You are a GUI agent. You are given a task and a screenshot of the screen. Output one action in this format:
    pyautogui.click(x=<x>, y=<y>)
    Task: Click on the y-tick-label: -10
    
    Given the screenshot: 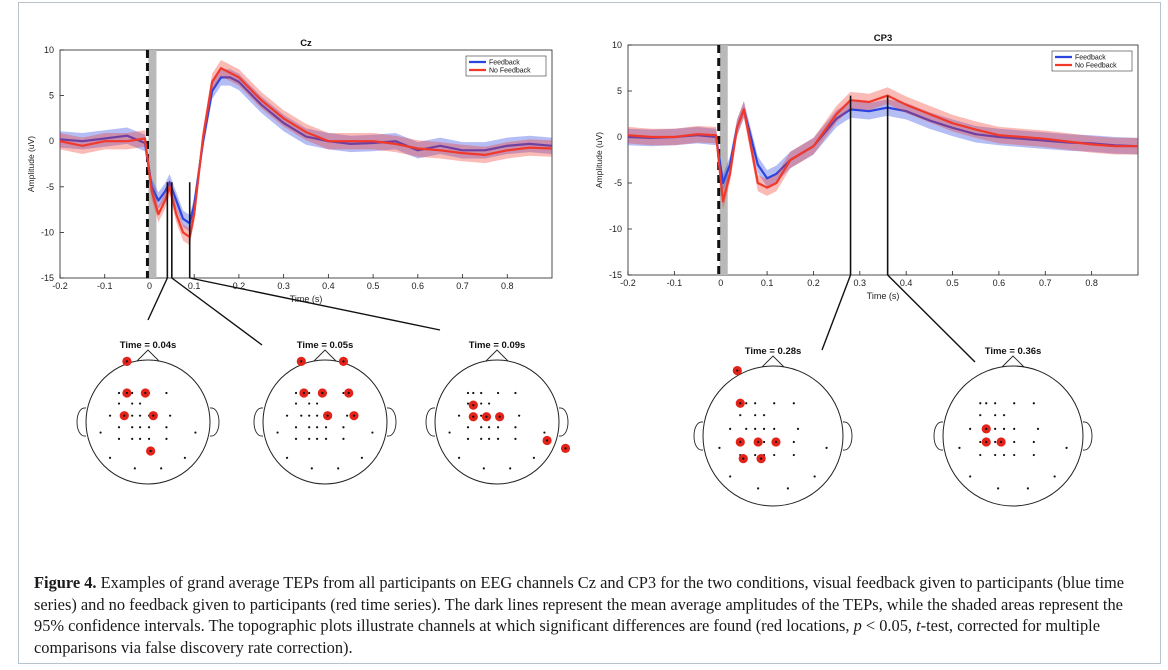 What is the action you would take?
    pyautogui.click(x=47, y=232)
    